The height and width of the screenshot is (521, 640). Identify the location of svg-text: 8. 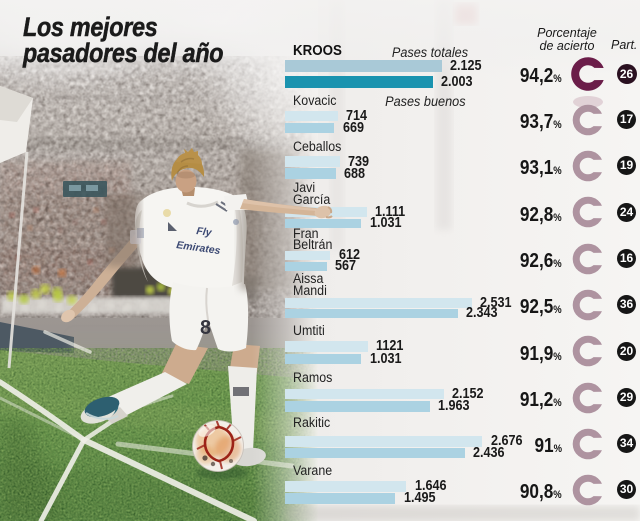
(205, 328).